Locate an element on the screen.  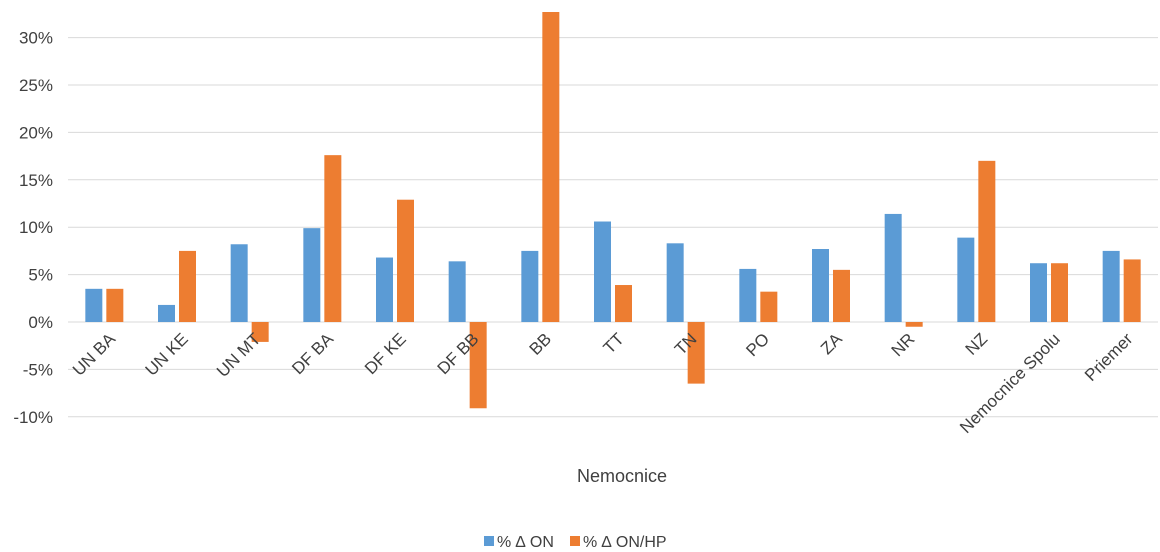
legend-swatch-on is located at coordinates (489, 541).